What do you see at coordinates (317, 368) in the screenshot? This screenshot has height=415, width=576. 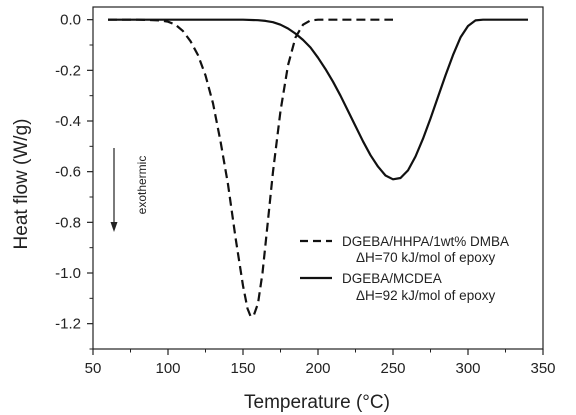 I see `x-tick-label: 200` at bounding box center [317, 368].